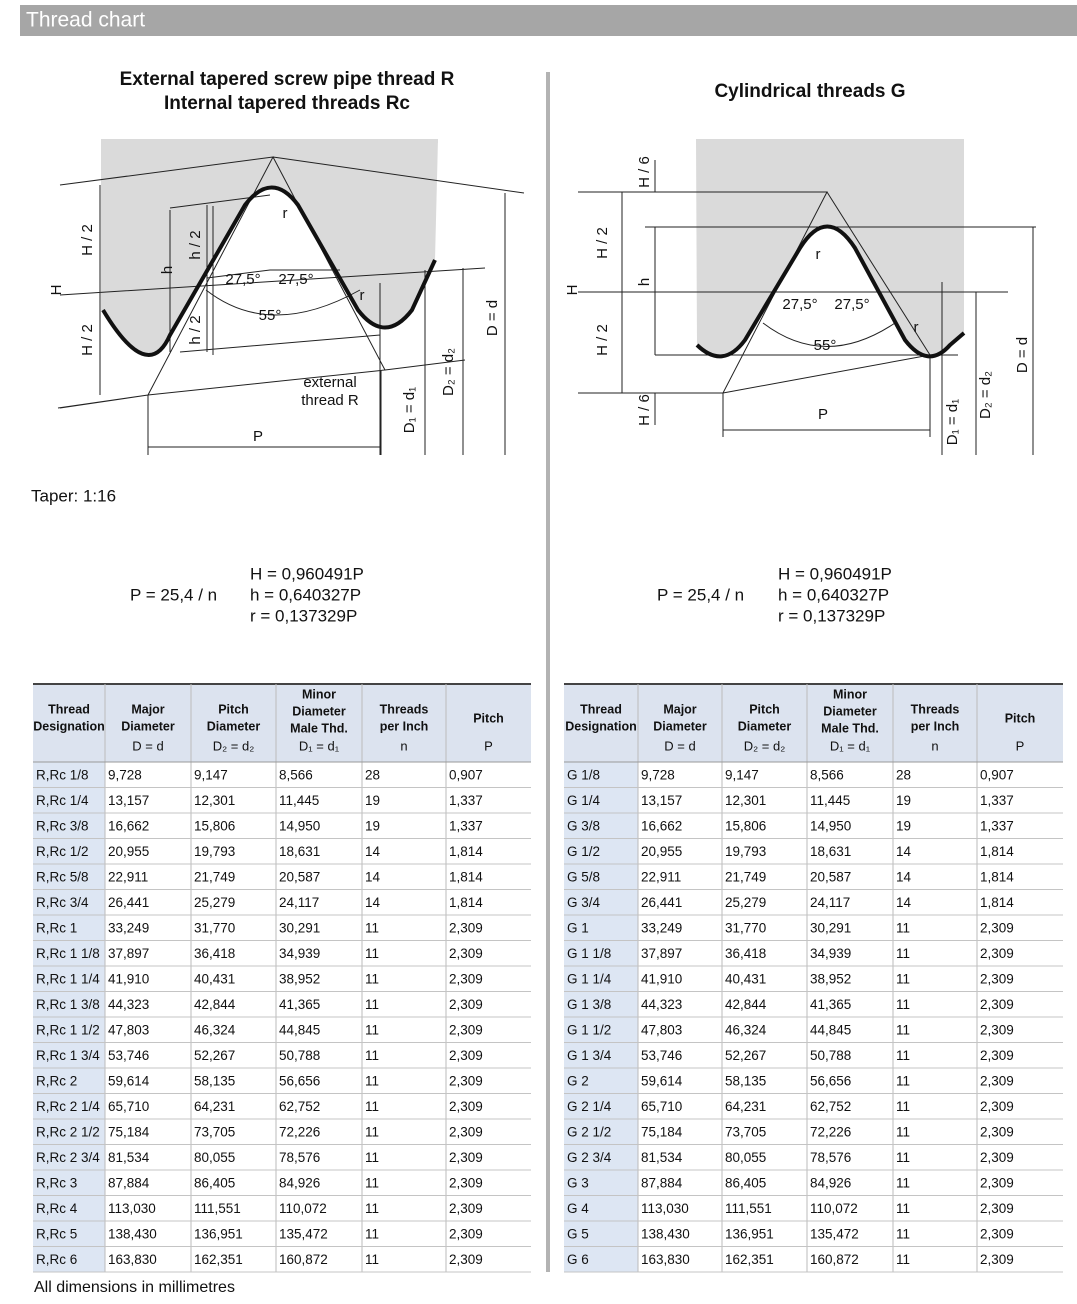  Describe the element at coordinates (285, 213) in the screenshot. I see `radius-label: r` at that location.